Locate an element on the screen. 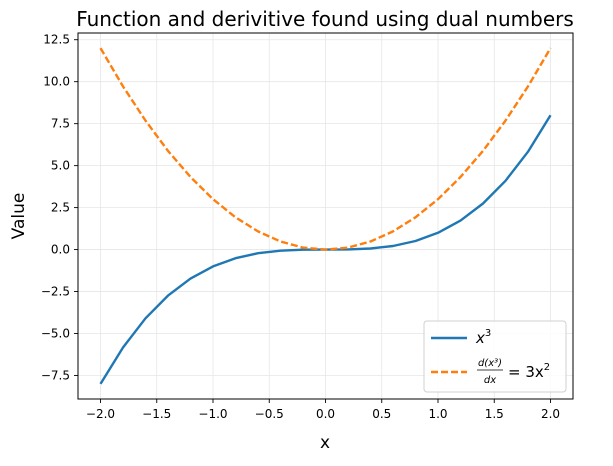 This screenshot has height=466, width=613. y-axis-ticks: −7.5 −5.0 −2.5 0.0 2.5 5.0 7.5 10.0 12.5 is located at coordinates (59, 207).